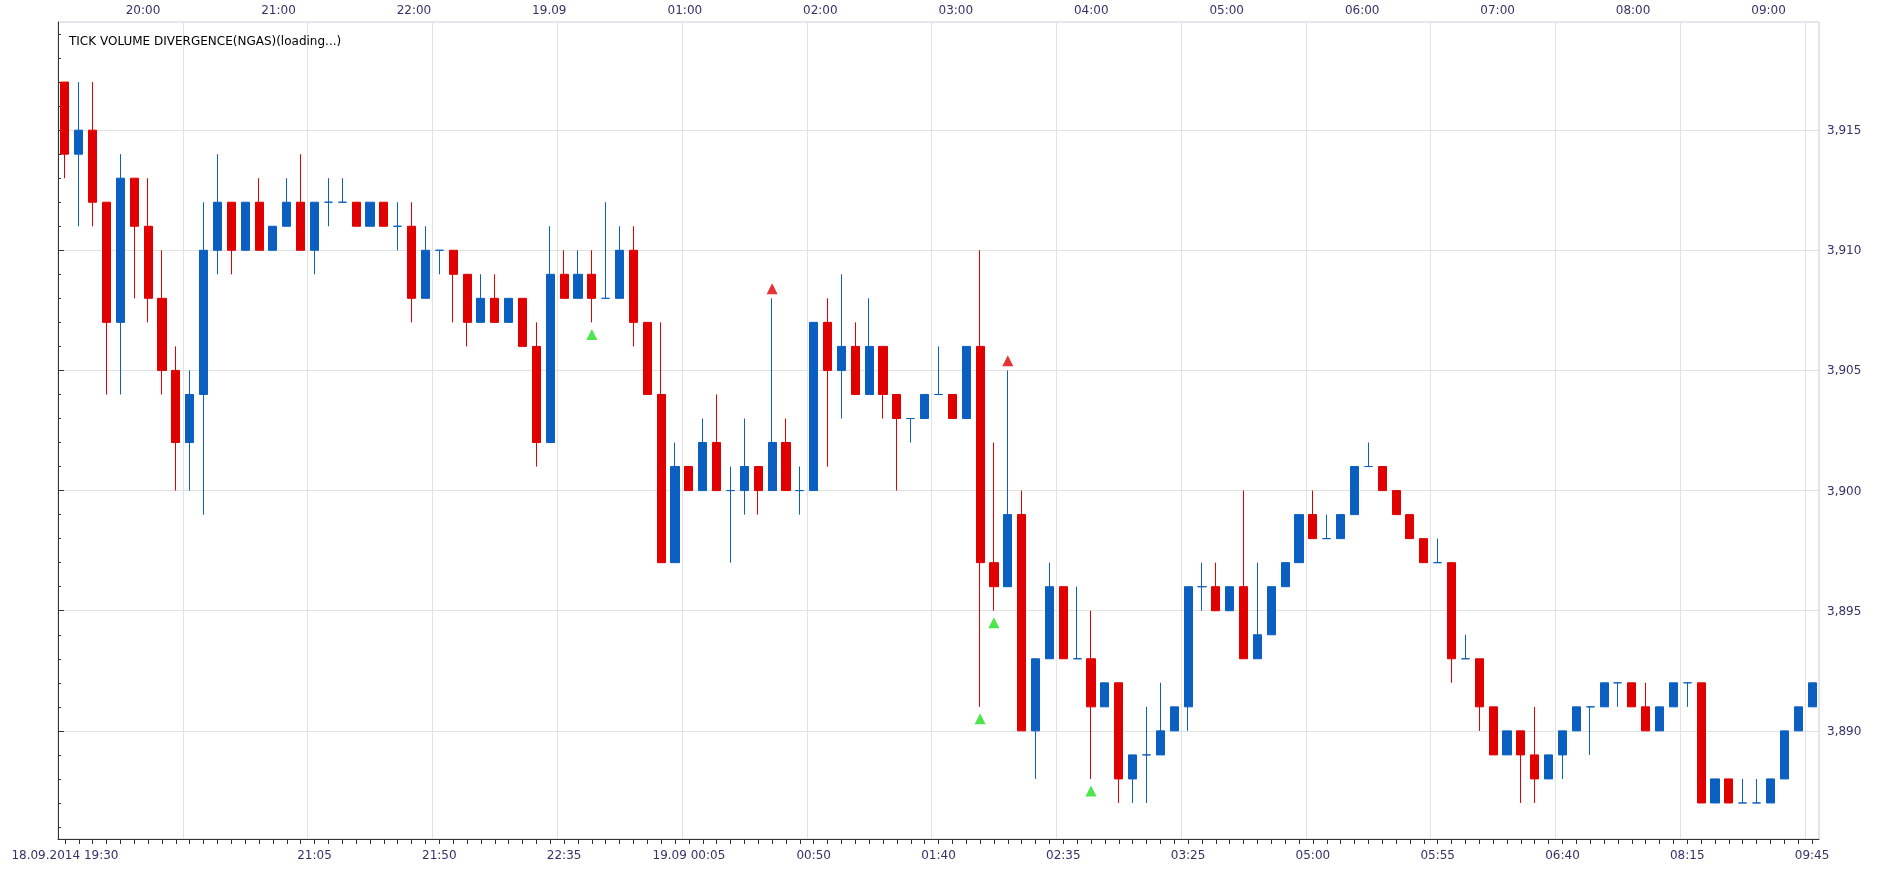 The height and width of the screenshot is (889, 1903). What do you see at coordinates (1227, 10) in the screenshot?
I see `text: 05:00` at bounding box center [1227, 10].